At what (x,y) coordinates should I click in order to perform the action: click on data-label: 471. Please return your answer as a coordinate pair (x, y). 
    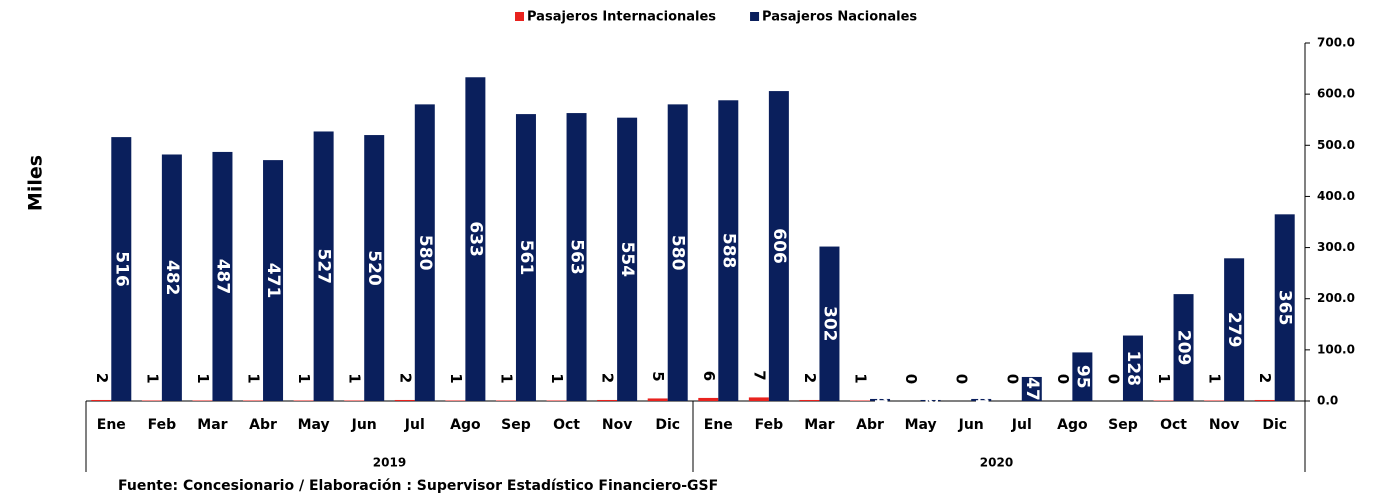
    Looking at the image, I should click on (273, 281).